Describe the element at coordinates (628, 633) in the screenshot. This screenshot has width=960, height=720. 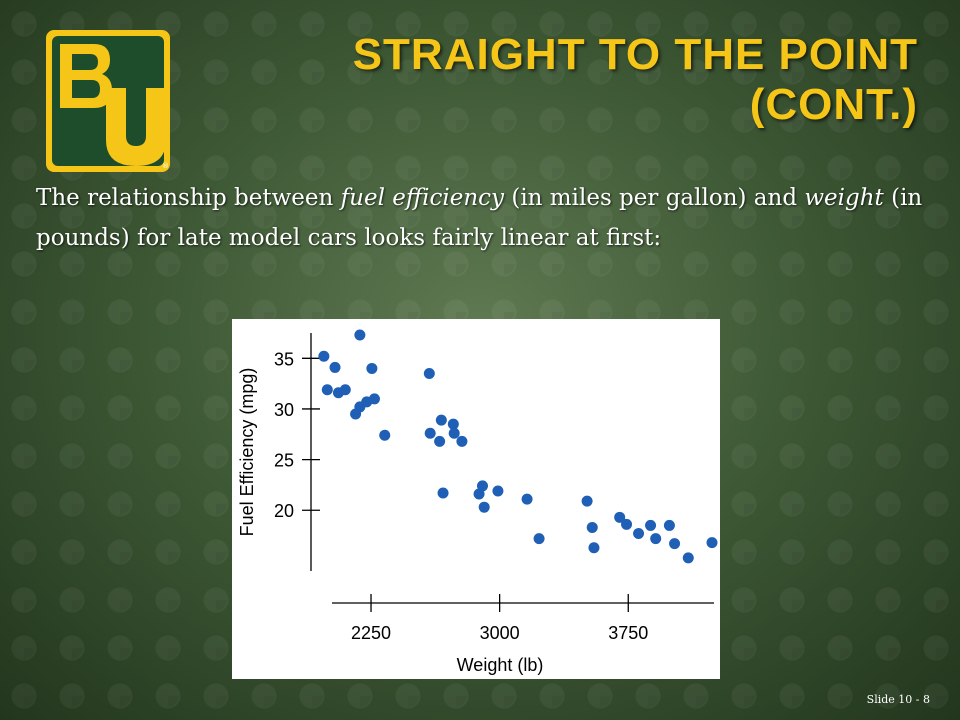
I see `x-tick-label: 3750` at that location.